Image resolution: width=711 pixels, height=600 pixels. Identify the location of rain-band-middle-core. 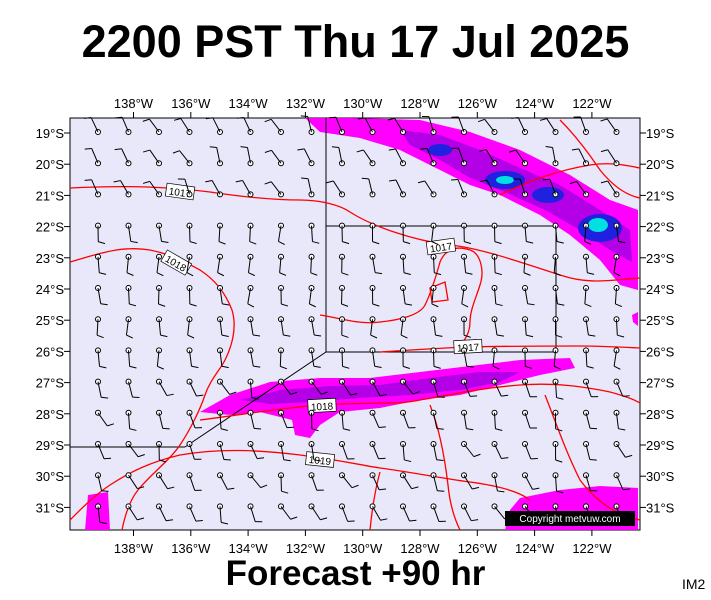
(380, 388).